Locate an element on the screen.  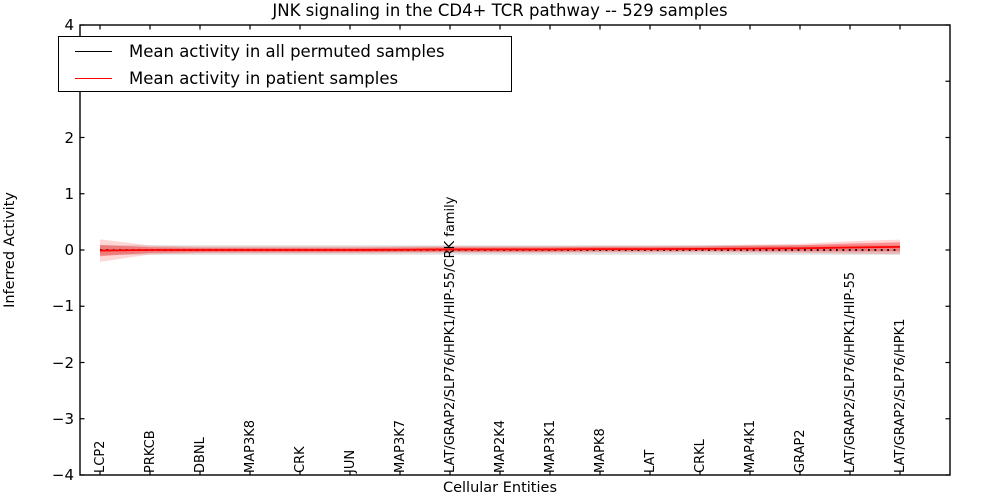
y-tick-label: −3 is located at coordinates (62, 418).